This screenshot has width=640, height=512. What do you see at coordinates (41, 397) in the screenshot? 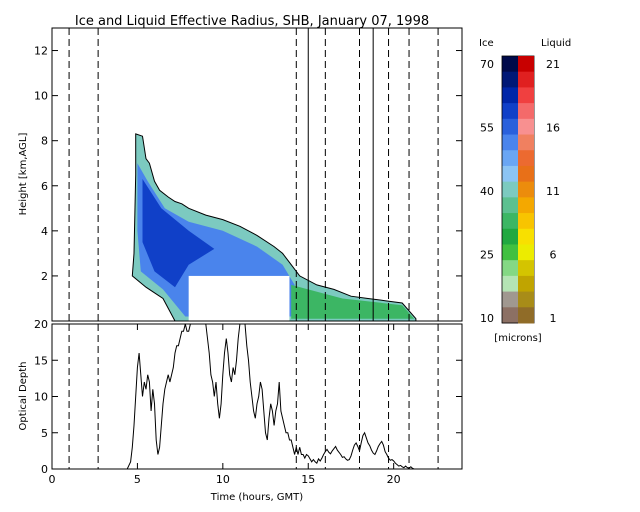
I see `optical-depth-tick-label: 10` at bounding box center [41, 397].